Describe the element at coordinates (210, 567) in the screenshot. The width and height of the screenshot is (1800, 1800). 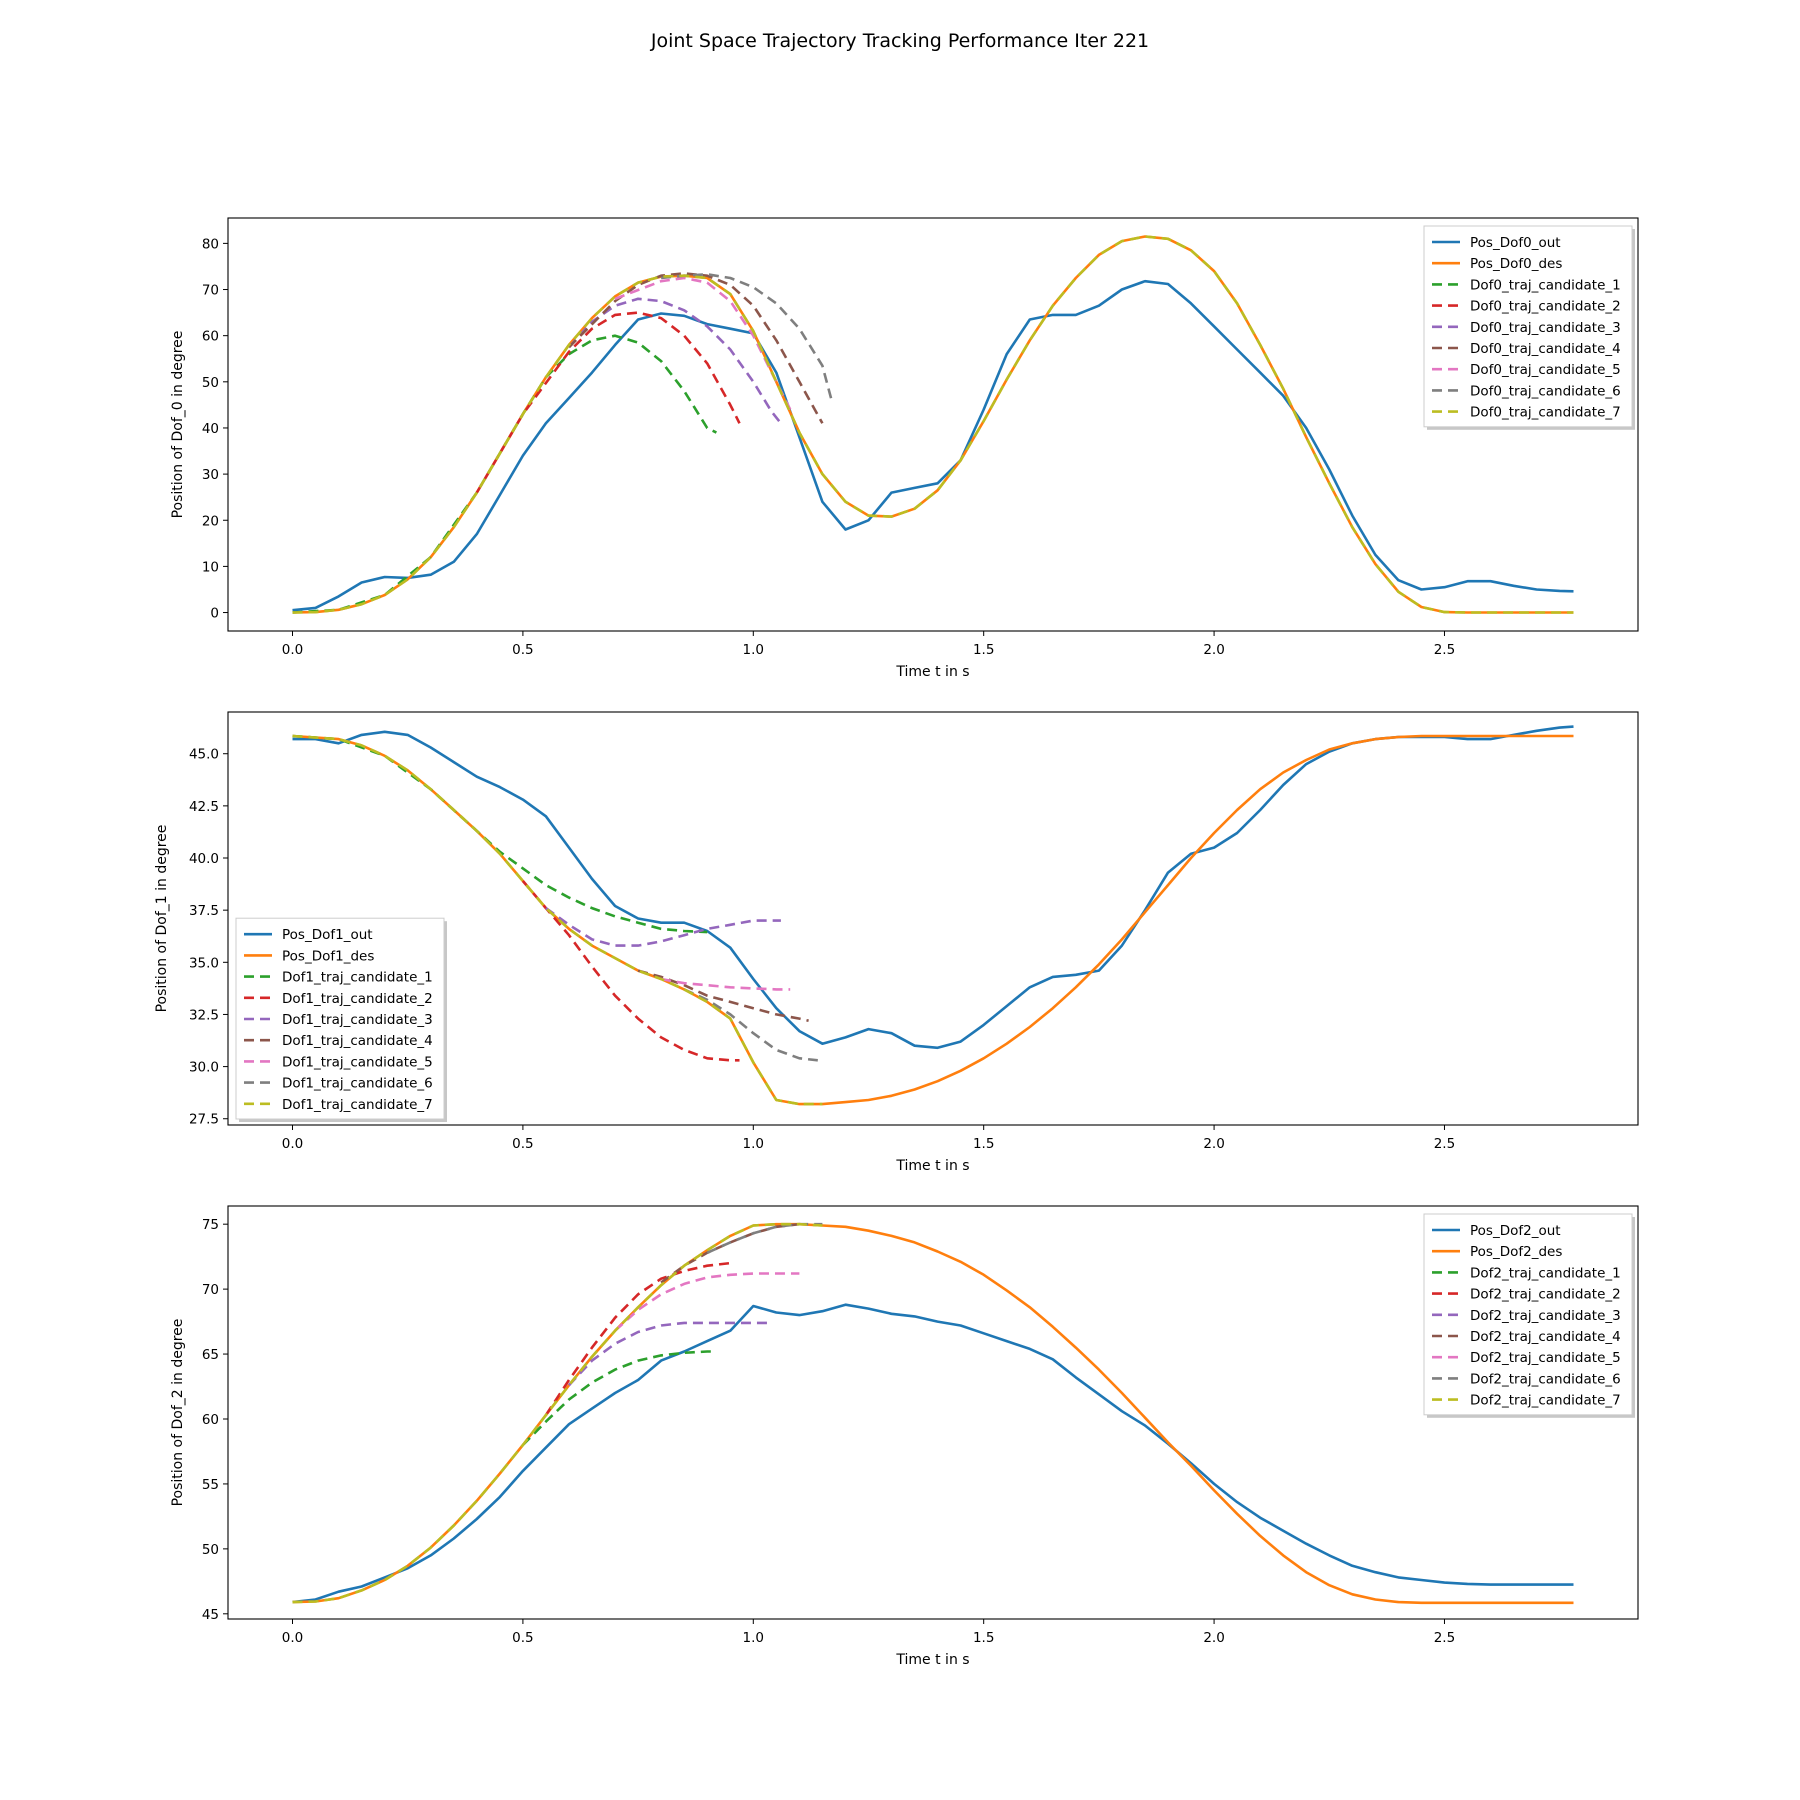
I see `y-tick-label: 10` at that location.